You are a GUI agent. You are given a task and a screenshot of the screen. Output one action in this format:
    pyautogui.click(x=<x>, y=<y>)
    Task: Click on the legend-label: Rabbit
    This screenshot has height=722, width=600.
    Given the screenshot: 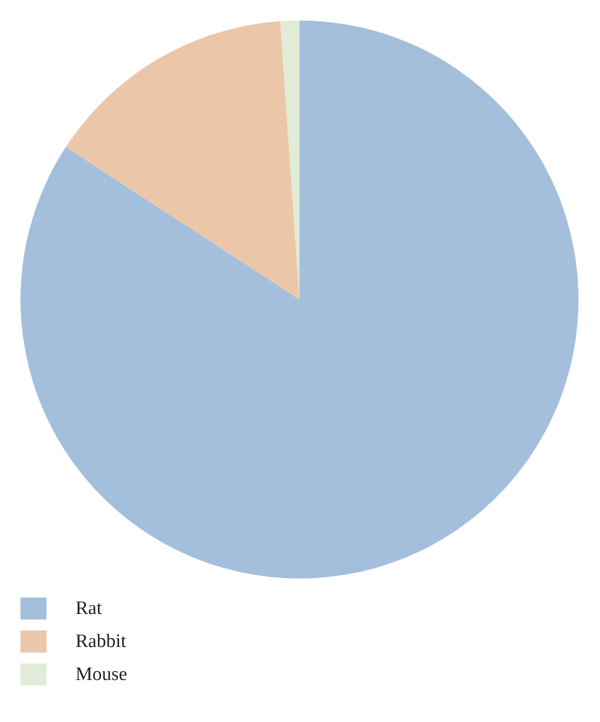 What is the action you would take?
    pyautogui.click(x=101, y=641)
    